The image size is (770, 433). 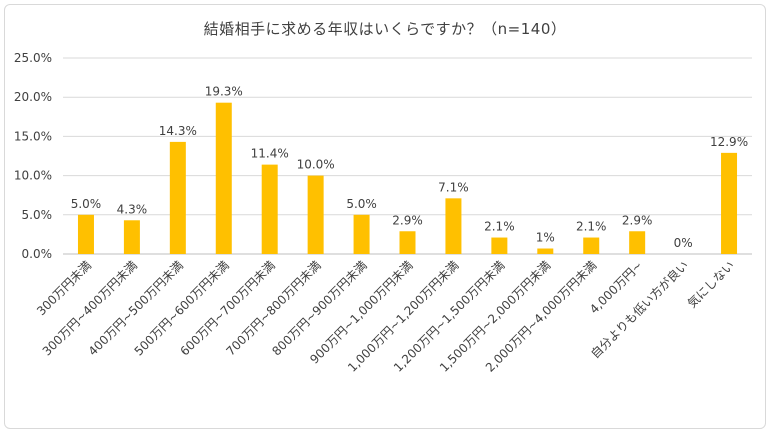 What do you see at coordinates (132, 209) in the screenshot?
I see `data-label: 4.3%` at bounding box center [132, 209].